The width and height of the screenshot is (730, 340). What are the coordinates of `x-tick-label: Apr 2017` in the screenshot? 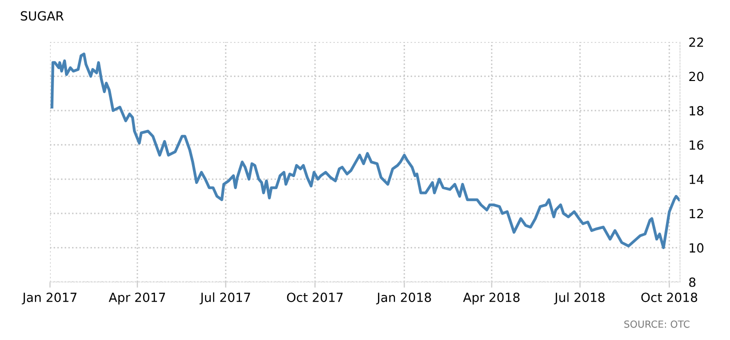 It's located at (136, 298).